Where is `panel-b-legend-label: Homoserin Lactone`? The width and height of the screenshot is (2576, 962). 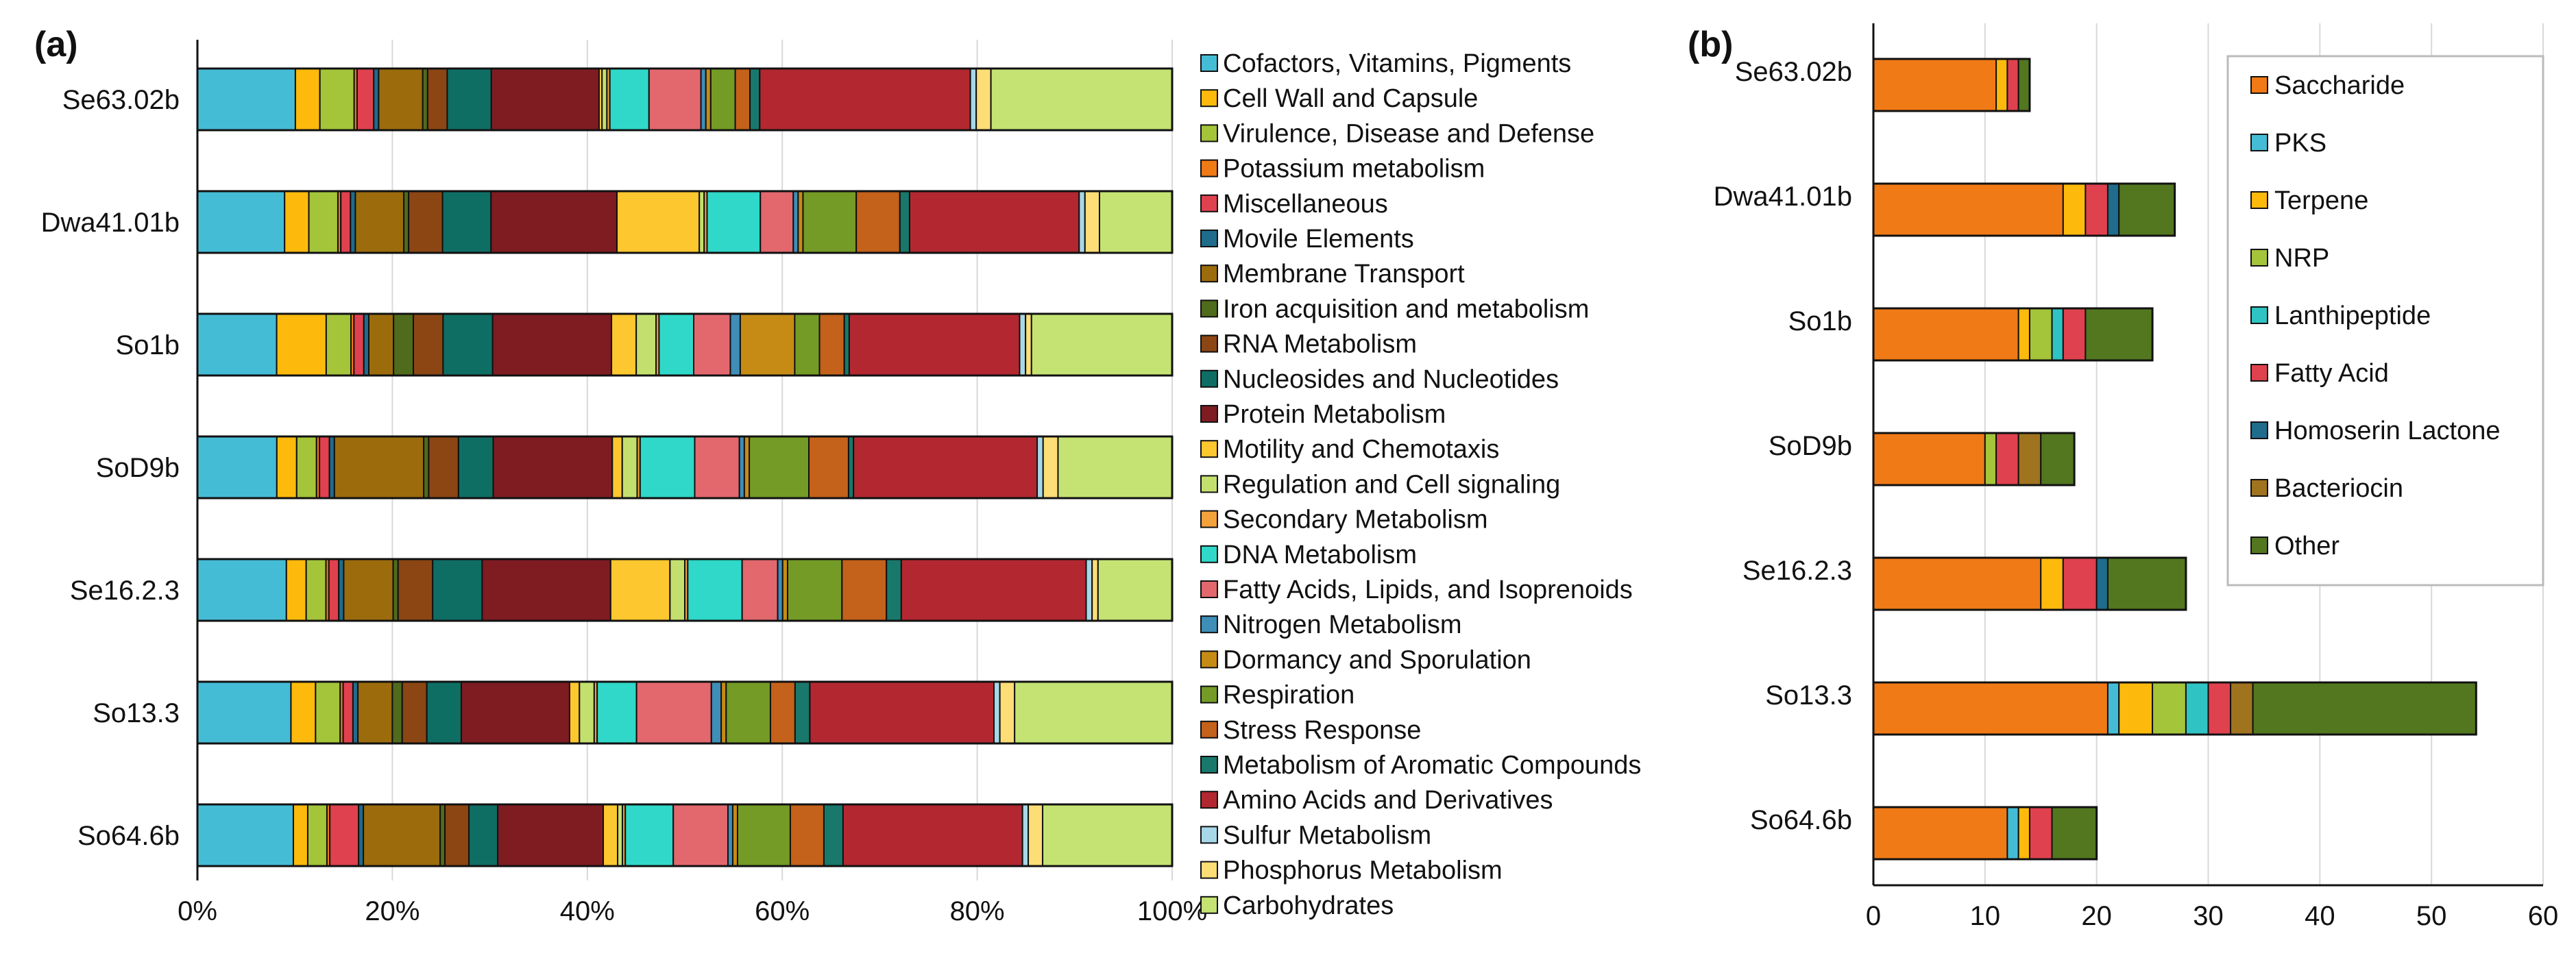
panel-b-legend-label: Homoserin Lactone is located at coordinates (2387, 431).